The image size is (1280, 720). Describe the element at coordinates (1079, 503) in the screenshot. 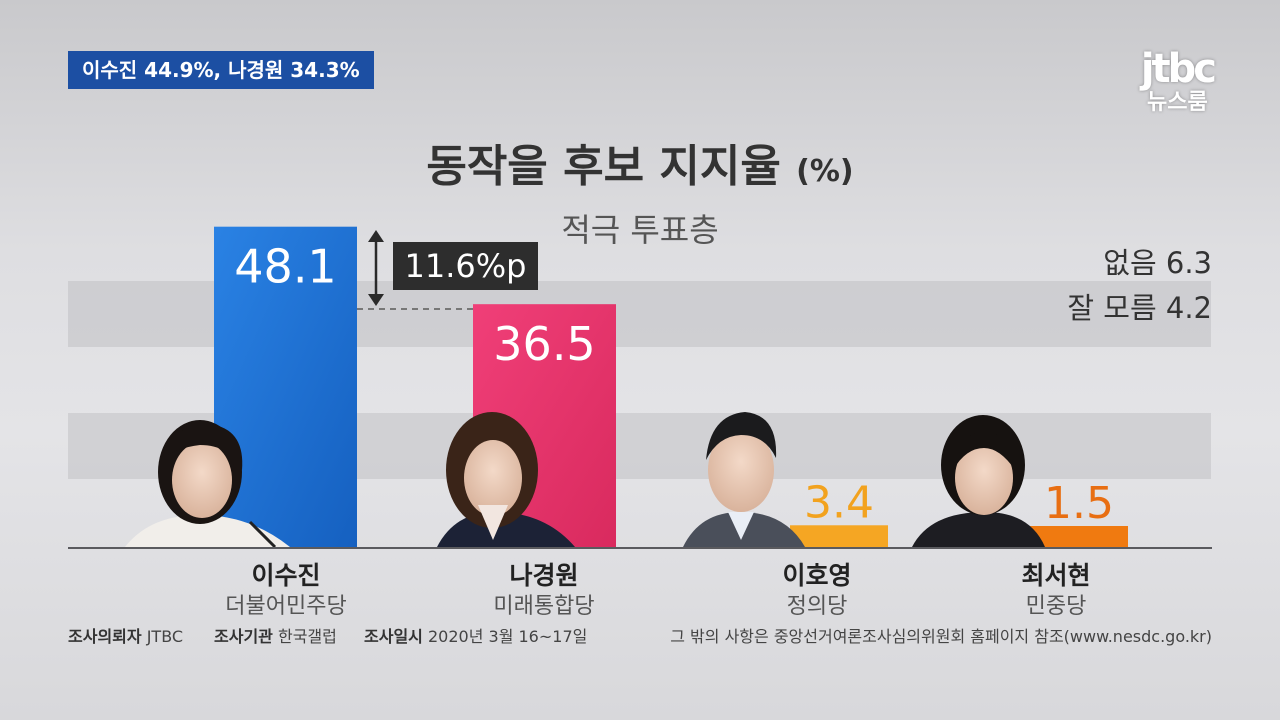

I see `bar-value-label-4: 1.5` at that location.